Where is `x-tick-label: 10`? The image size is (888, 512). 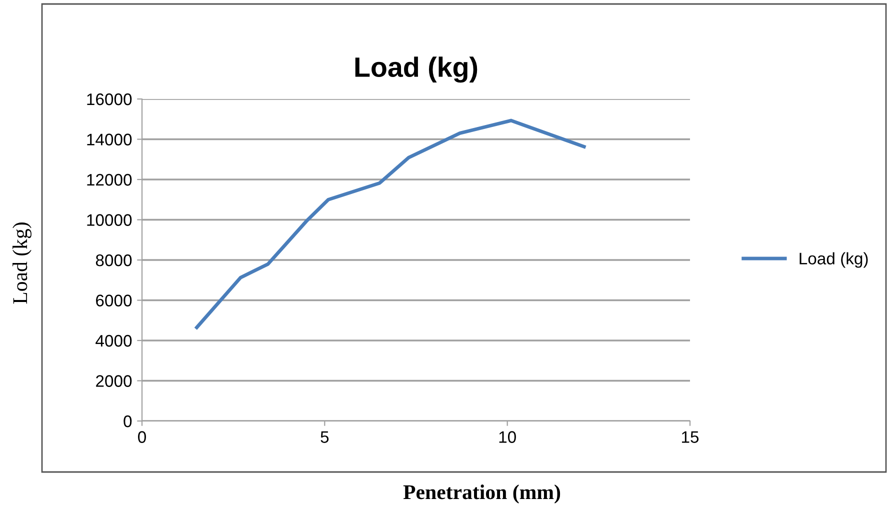
x-tick-label: 10 is located at coordinates (507, 437).